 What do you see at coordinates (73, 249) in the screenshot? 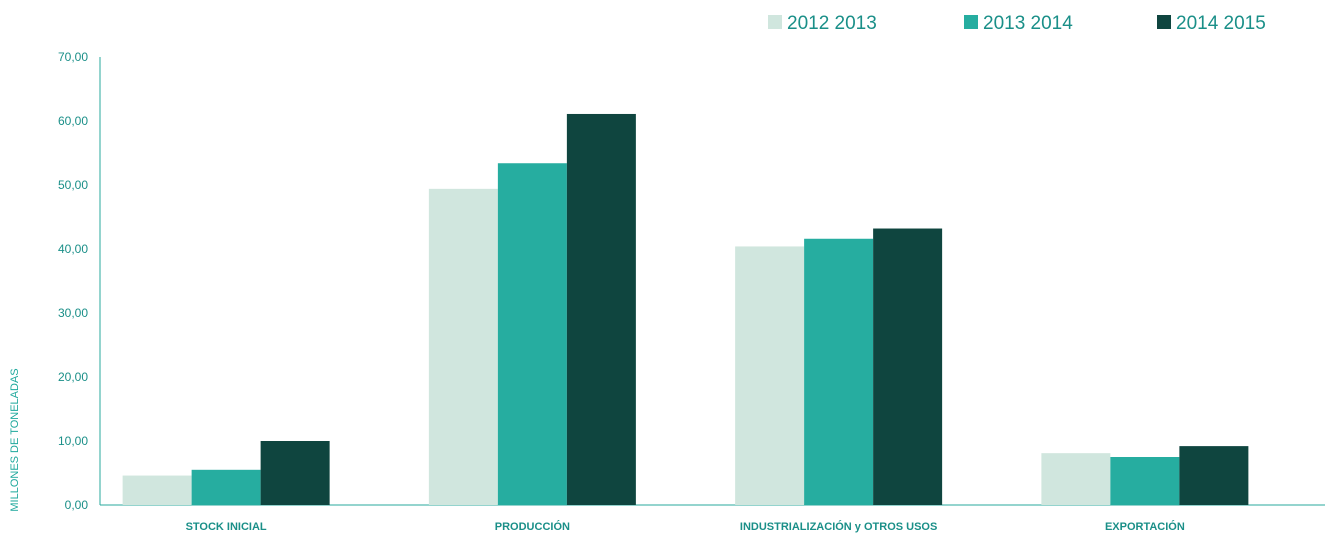
I see `y-tick-label: 40,00` at bounding box center [73, 249].